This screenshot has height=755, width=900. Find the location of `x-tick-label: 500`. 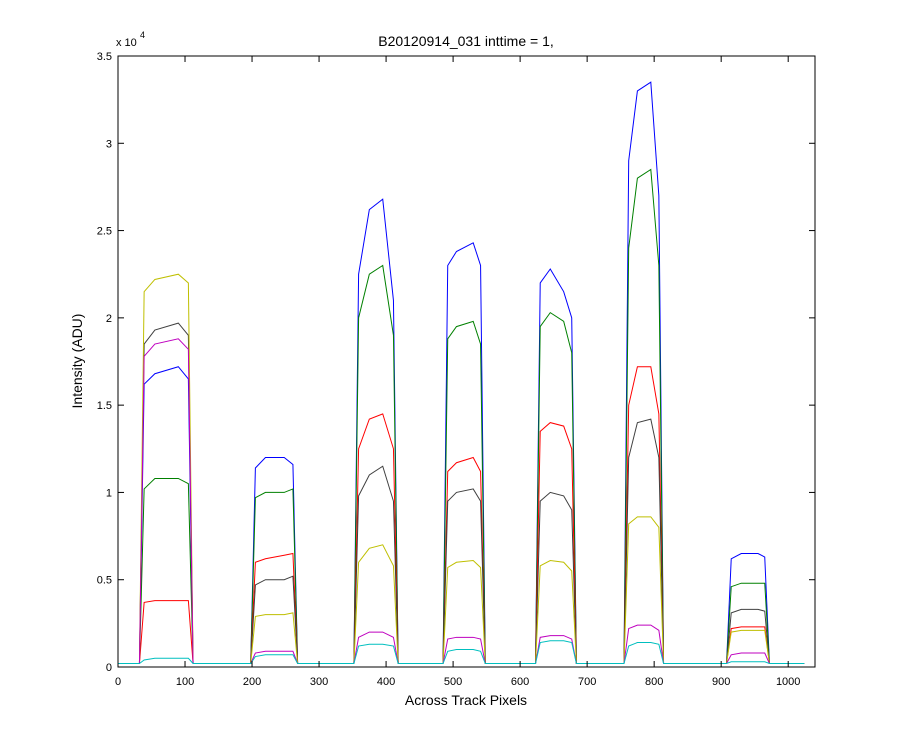

x-tick-label: 500 is located at coordinates (453, 682).